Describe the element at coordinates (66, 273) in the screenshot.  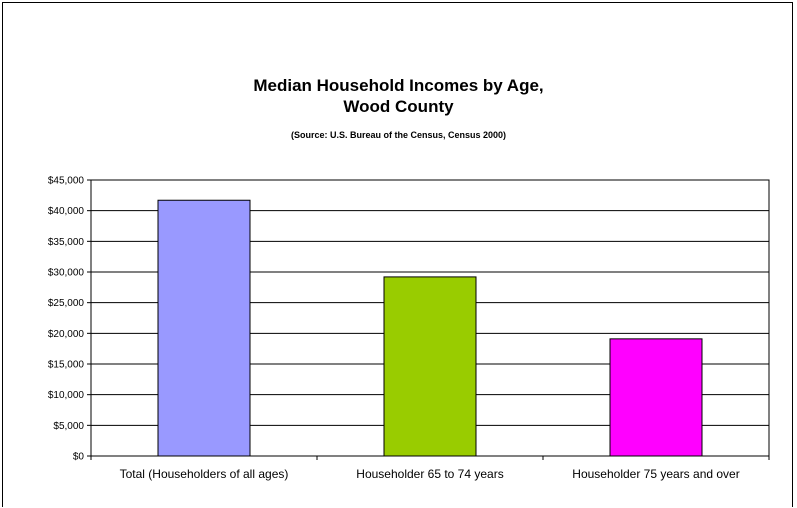
I see `y-tick-label: $30,000` at that location.